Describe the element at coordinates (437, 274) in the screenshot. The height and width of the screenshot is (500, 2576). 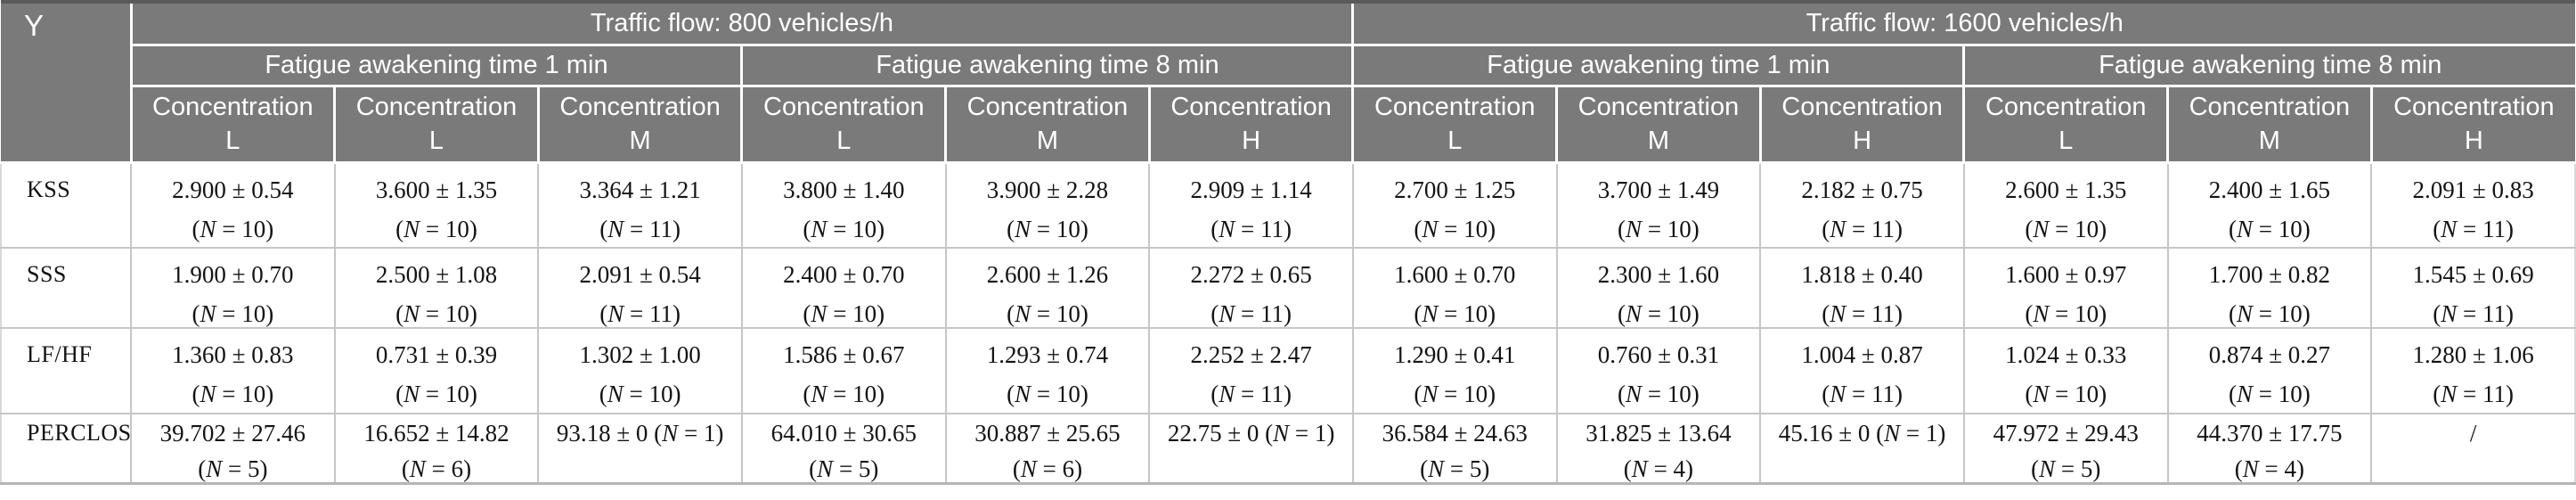
I see `cell-mean: 2.500 ± 1.08` at that location.